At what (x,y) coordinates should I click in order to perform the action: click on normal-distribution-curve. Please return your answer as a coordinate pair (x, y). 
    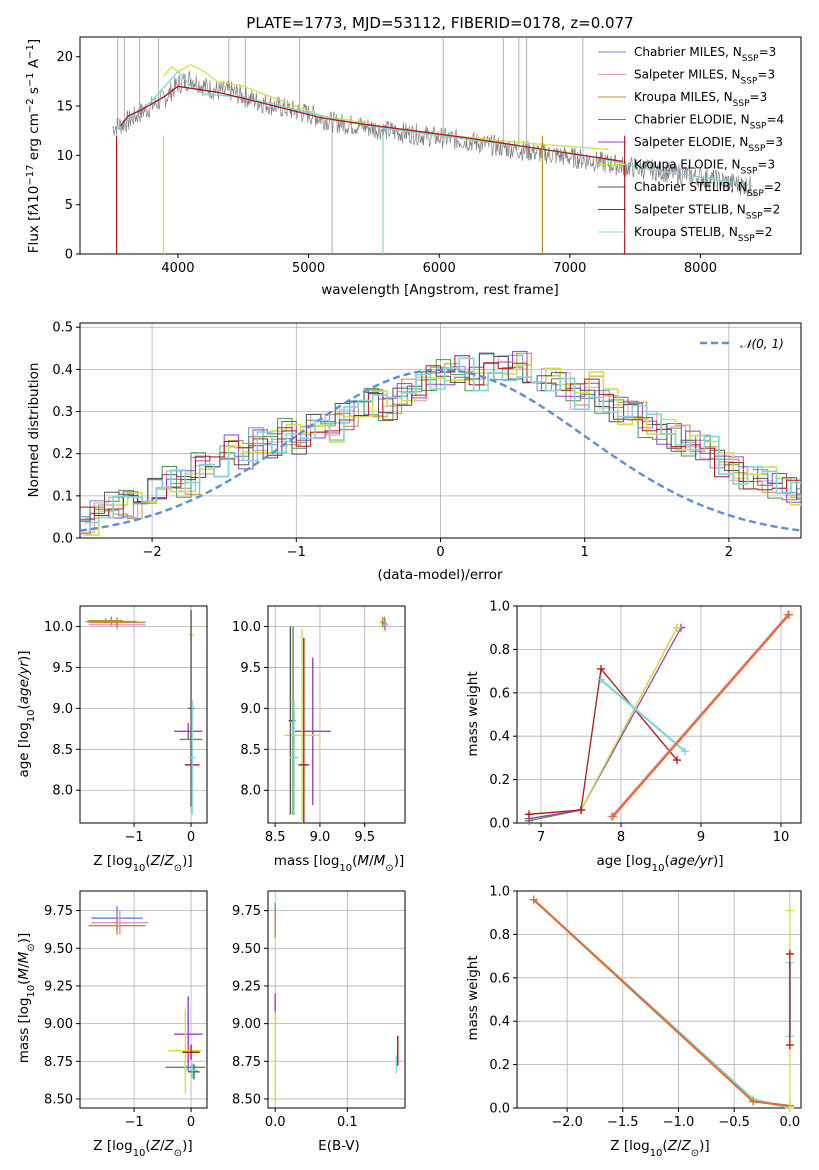
    Looking at the image, I should click on (440, 450).